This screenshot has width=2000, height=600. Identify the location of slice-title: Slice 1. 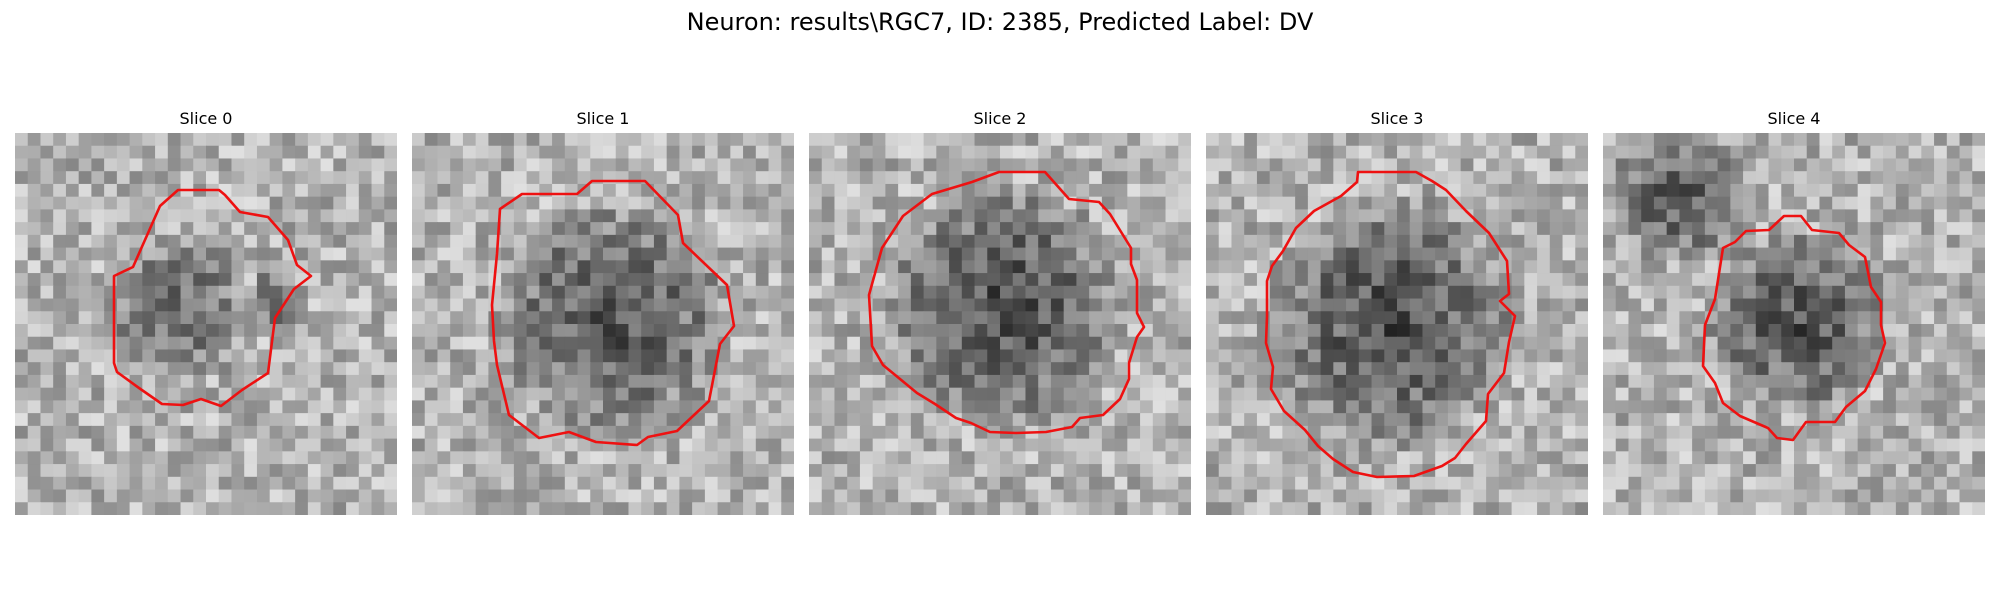
(603, 118).